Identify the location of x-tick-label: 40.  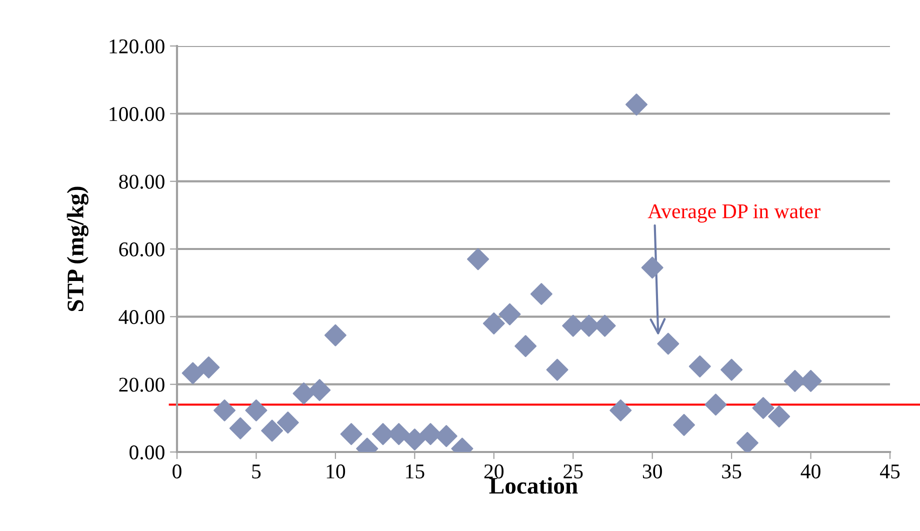
(810, 471).